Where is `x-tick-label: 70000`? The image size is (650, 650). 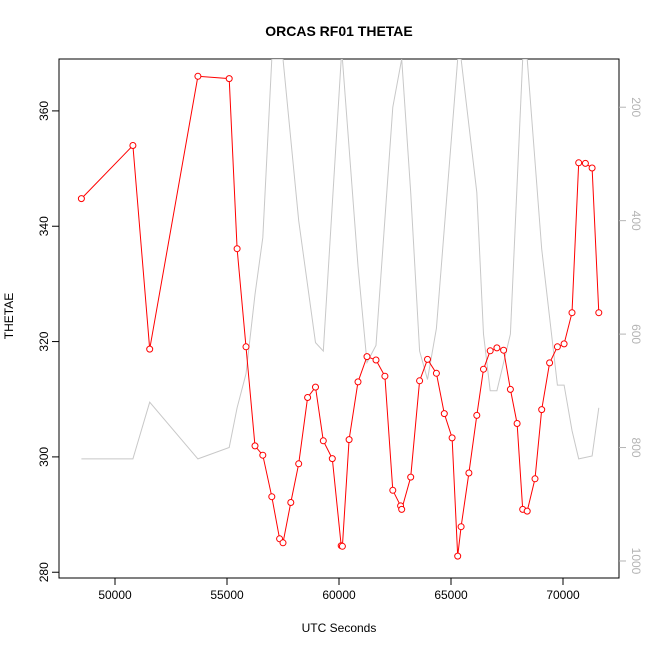
x-tick-label: 70000 is located at coordinates (563, 595).